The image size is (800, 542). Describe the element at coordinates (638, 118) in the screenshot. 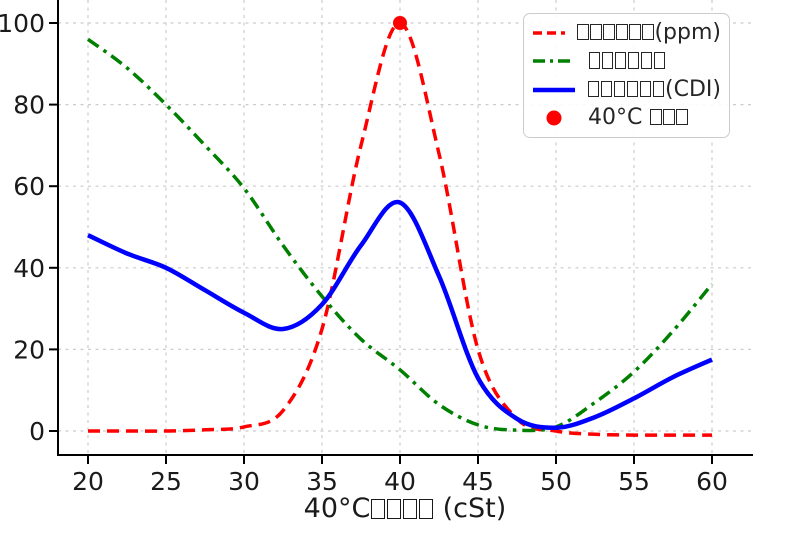

I see `legend-item-label: 40°C` at that location.